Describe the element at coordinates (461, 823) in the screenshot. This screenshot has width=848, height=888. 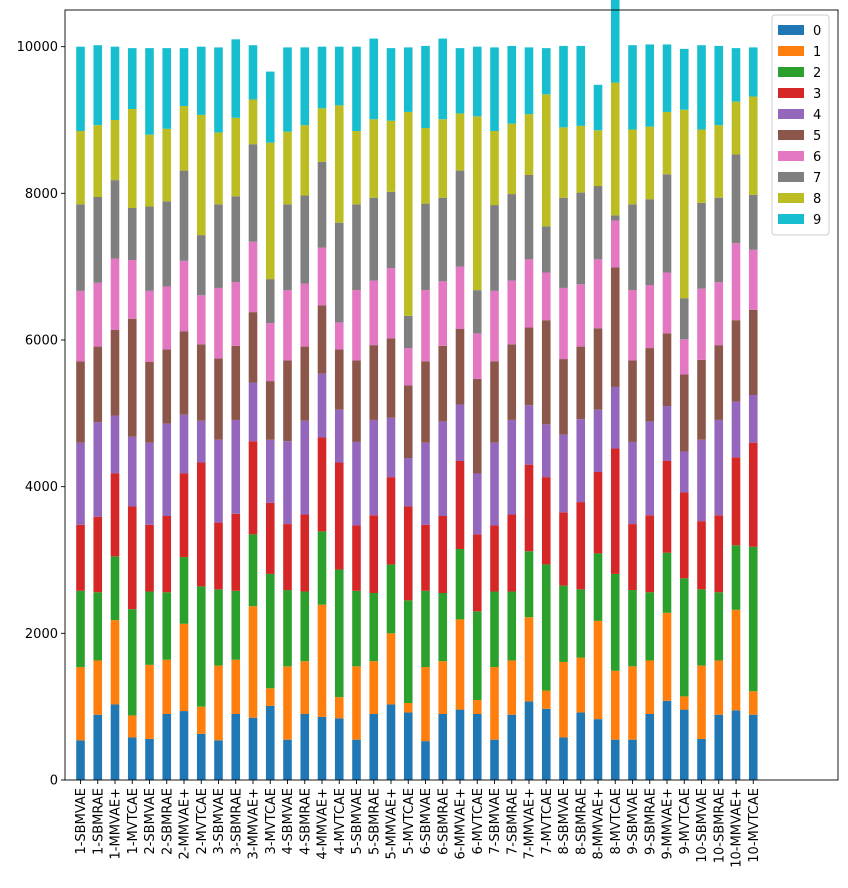
I see `x-tick-label: 6-MMVAE+` at that location.